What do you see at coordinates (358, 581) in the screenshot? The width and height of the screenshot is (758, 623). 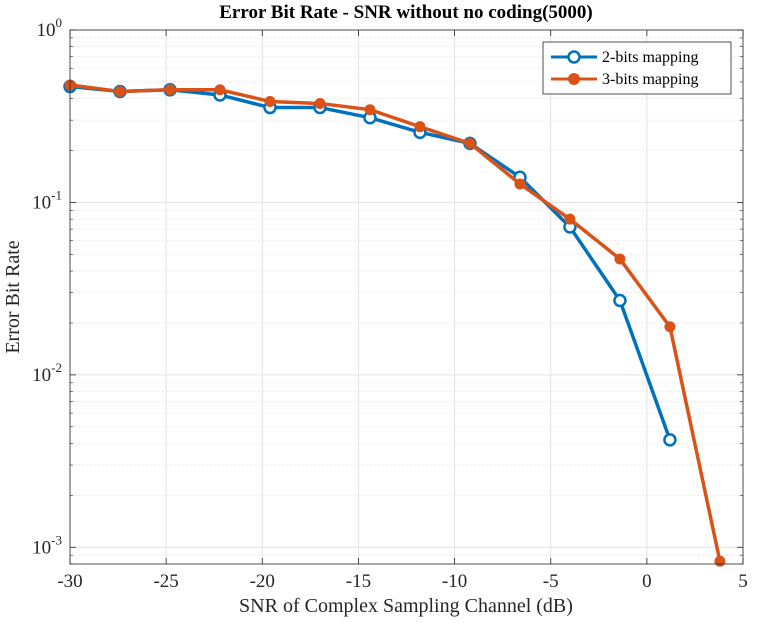 I see `x-tick-label: -15` at bounding box center [358, 581].